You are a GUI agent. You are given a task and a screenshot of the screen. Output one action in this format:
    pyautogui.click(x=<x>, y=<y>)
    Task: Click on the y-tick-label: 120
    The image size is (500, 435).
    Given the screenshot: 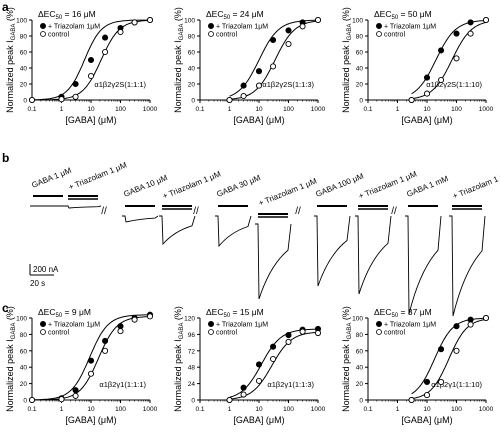 What is the action you would take?
    pyautogui.click(x=189, y=319)
    